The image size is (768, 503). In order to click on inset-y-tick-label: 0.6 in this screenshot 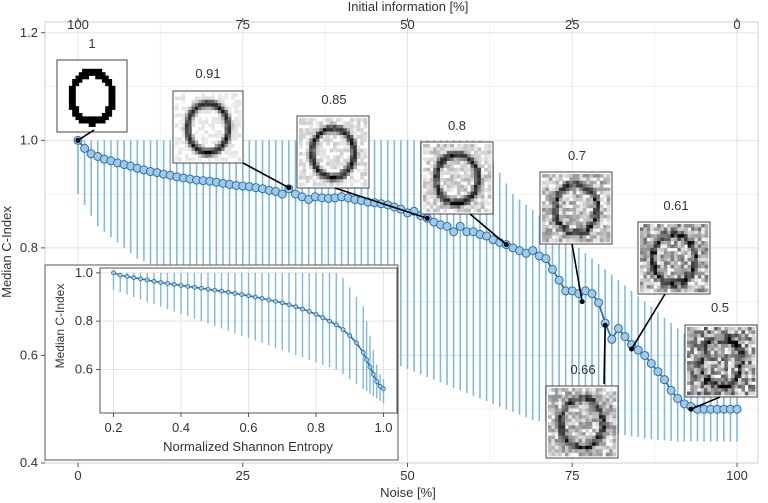, I will do `click(84, 369)`.